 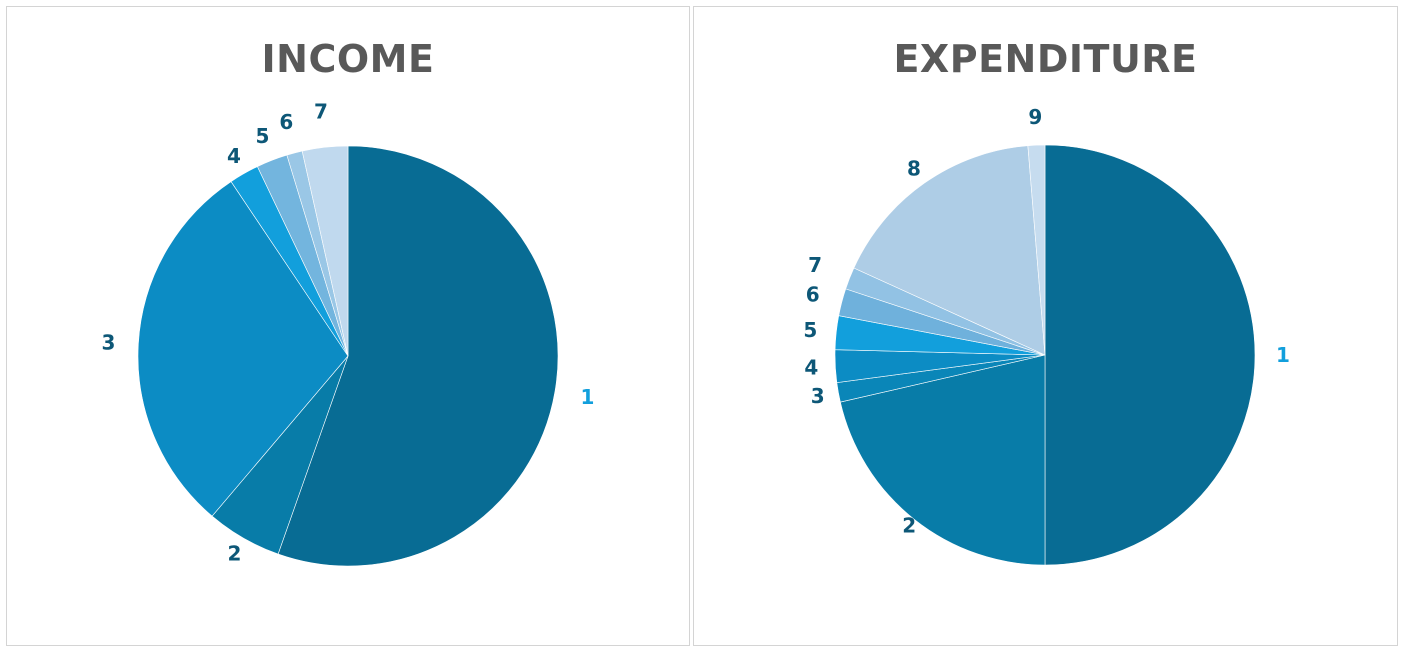 What do you see at coordinates (909, 526) in the screenshot?
I see `expenditure-label-2: 2` at bounding box center [909, 526].